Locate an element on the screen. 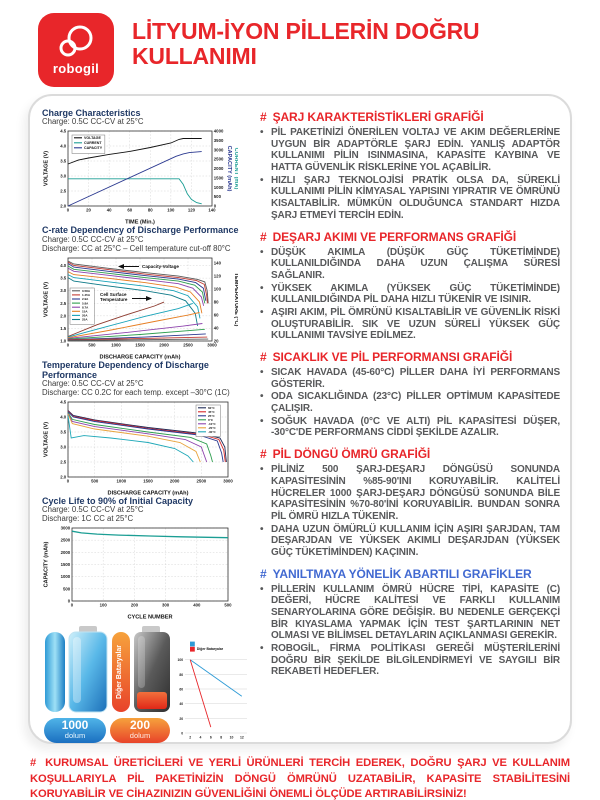 The height and width of the screenshot is (800, 600). section-heading: # ŞARJ KARAKTERİSTİKLERİ GRAFİĞİ is located at coordinates (372, 117).